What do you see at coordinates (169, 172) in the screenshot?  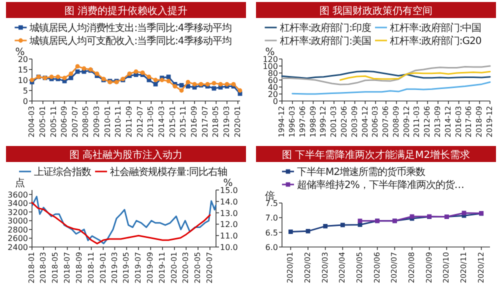 I see `legend-label: 社会融资规模存量:同比右轴` at bounding box center [169, 172].